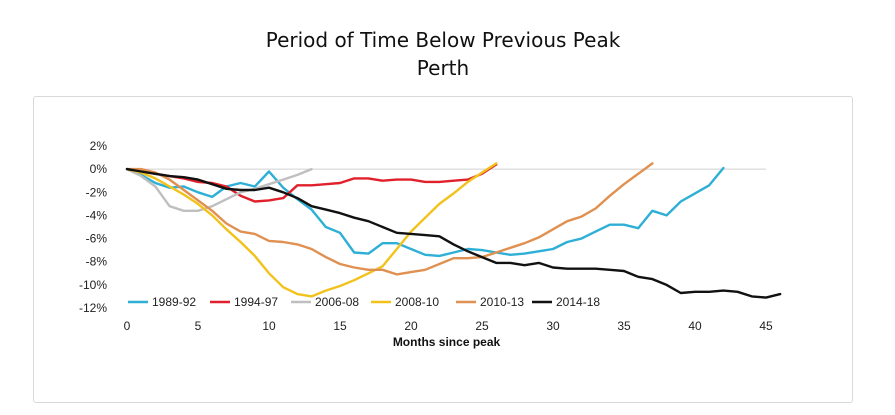 The image size is (895, 415). Describe the element at coordinates (97, 215) in the screenshot. I see `y-tick-label: -4%` at that location.